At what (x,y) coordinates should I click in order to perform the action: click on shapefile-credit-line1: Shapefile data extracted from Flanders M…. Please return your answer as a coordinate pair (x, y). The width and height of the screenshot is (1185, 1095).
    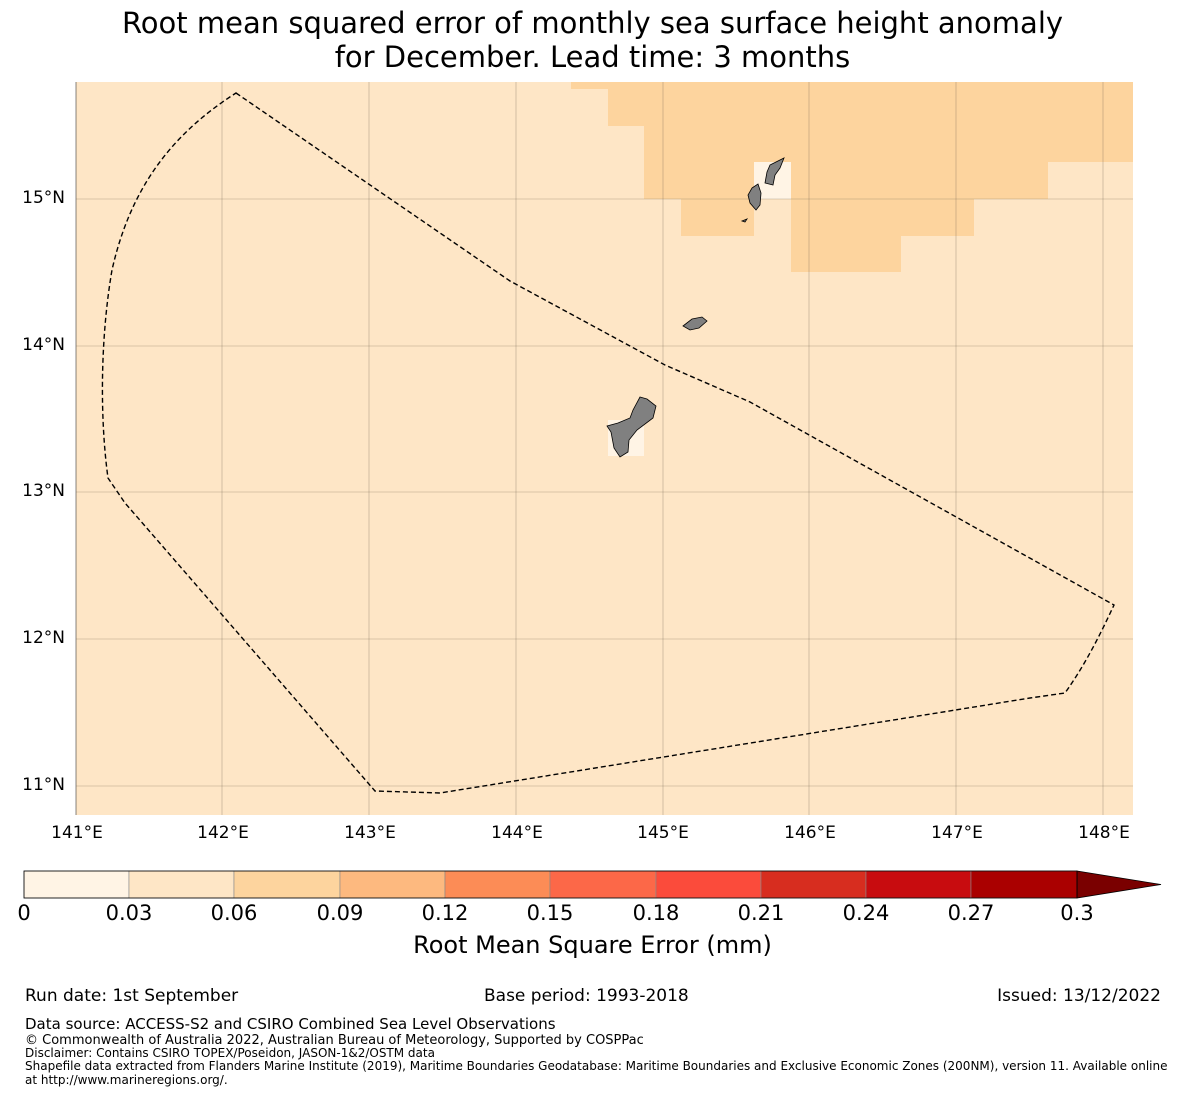
    Looking at the image, I should click on (596, 1066).